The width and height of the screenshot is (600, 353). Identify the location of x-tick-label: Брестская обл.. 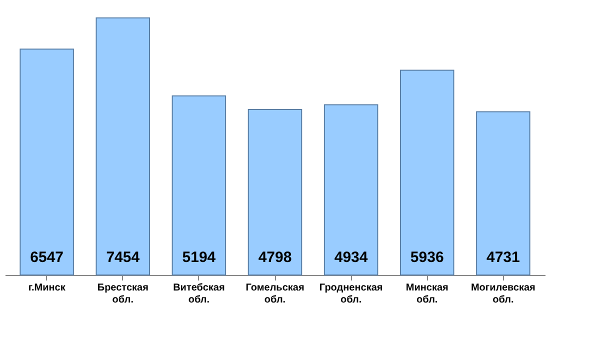
(123, 294).